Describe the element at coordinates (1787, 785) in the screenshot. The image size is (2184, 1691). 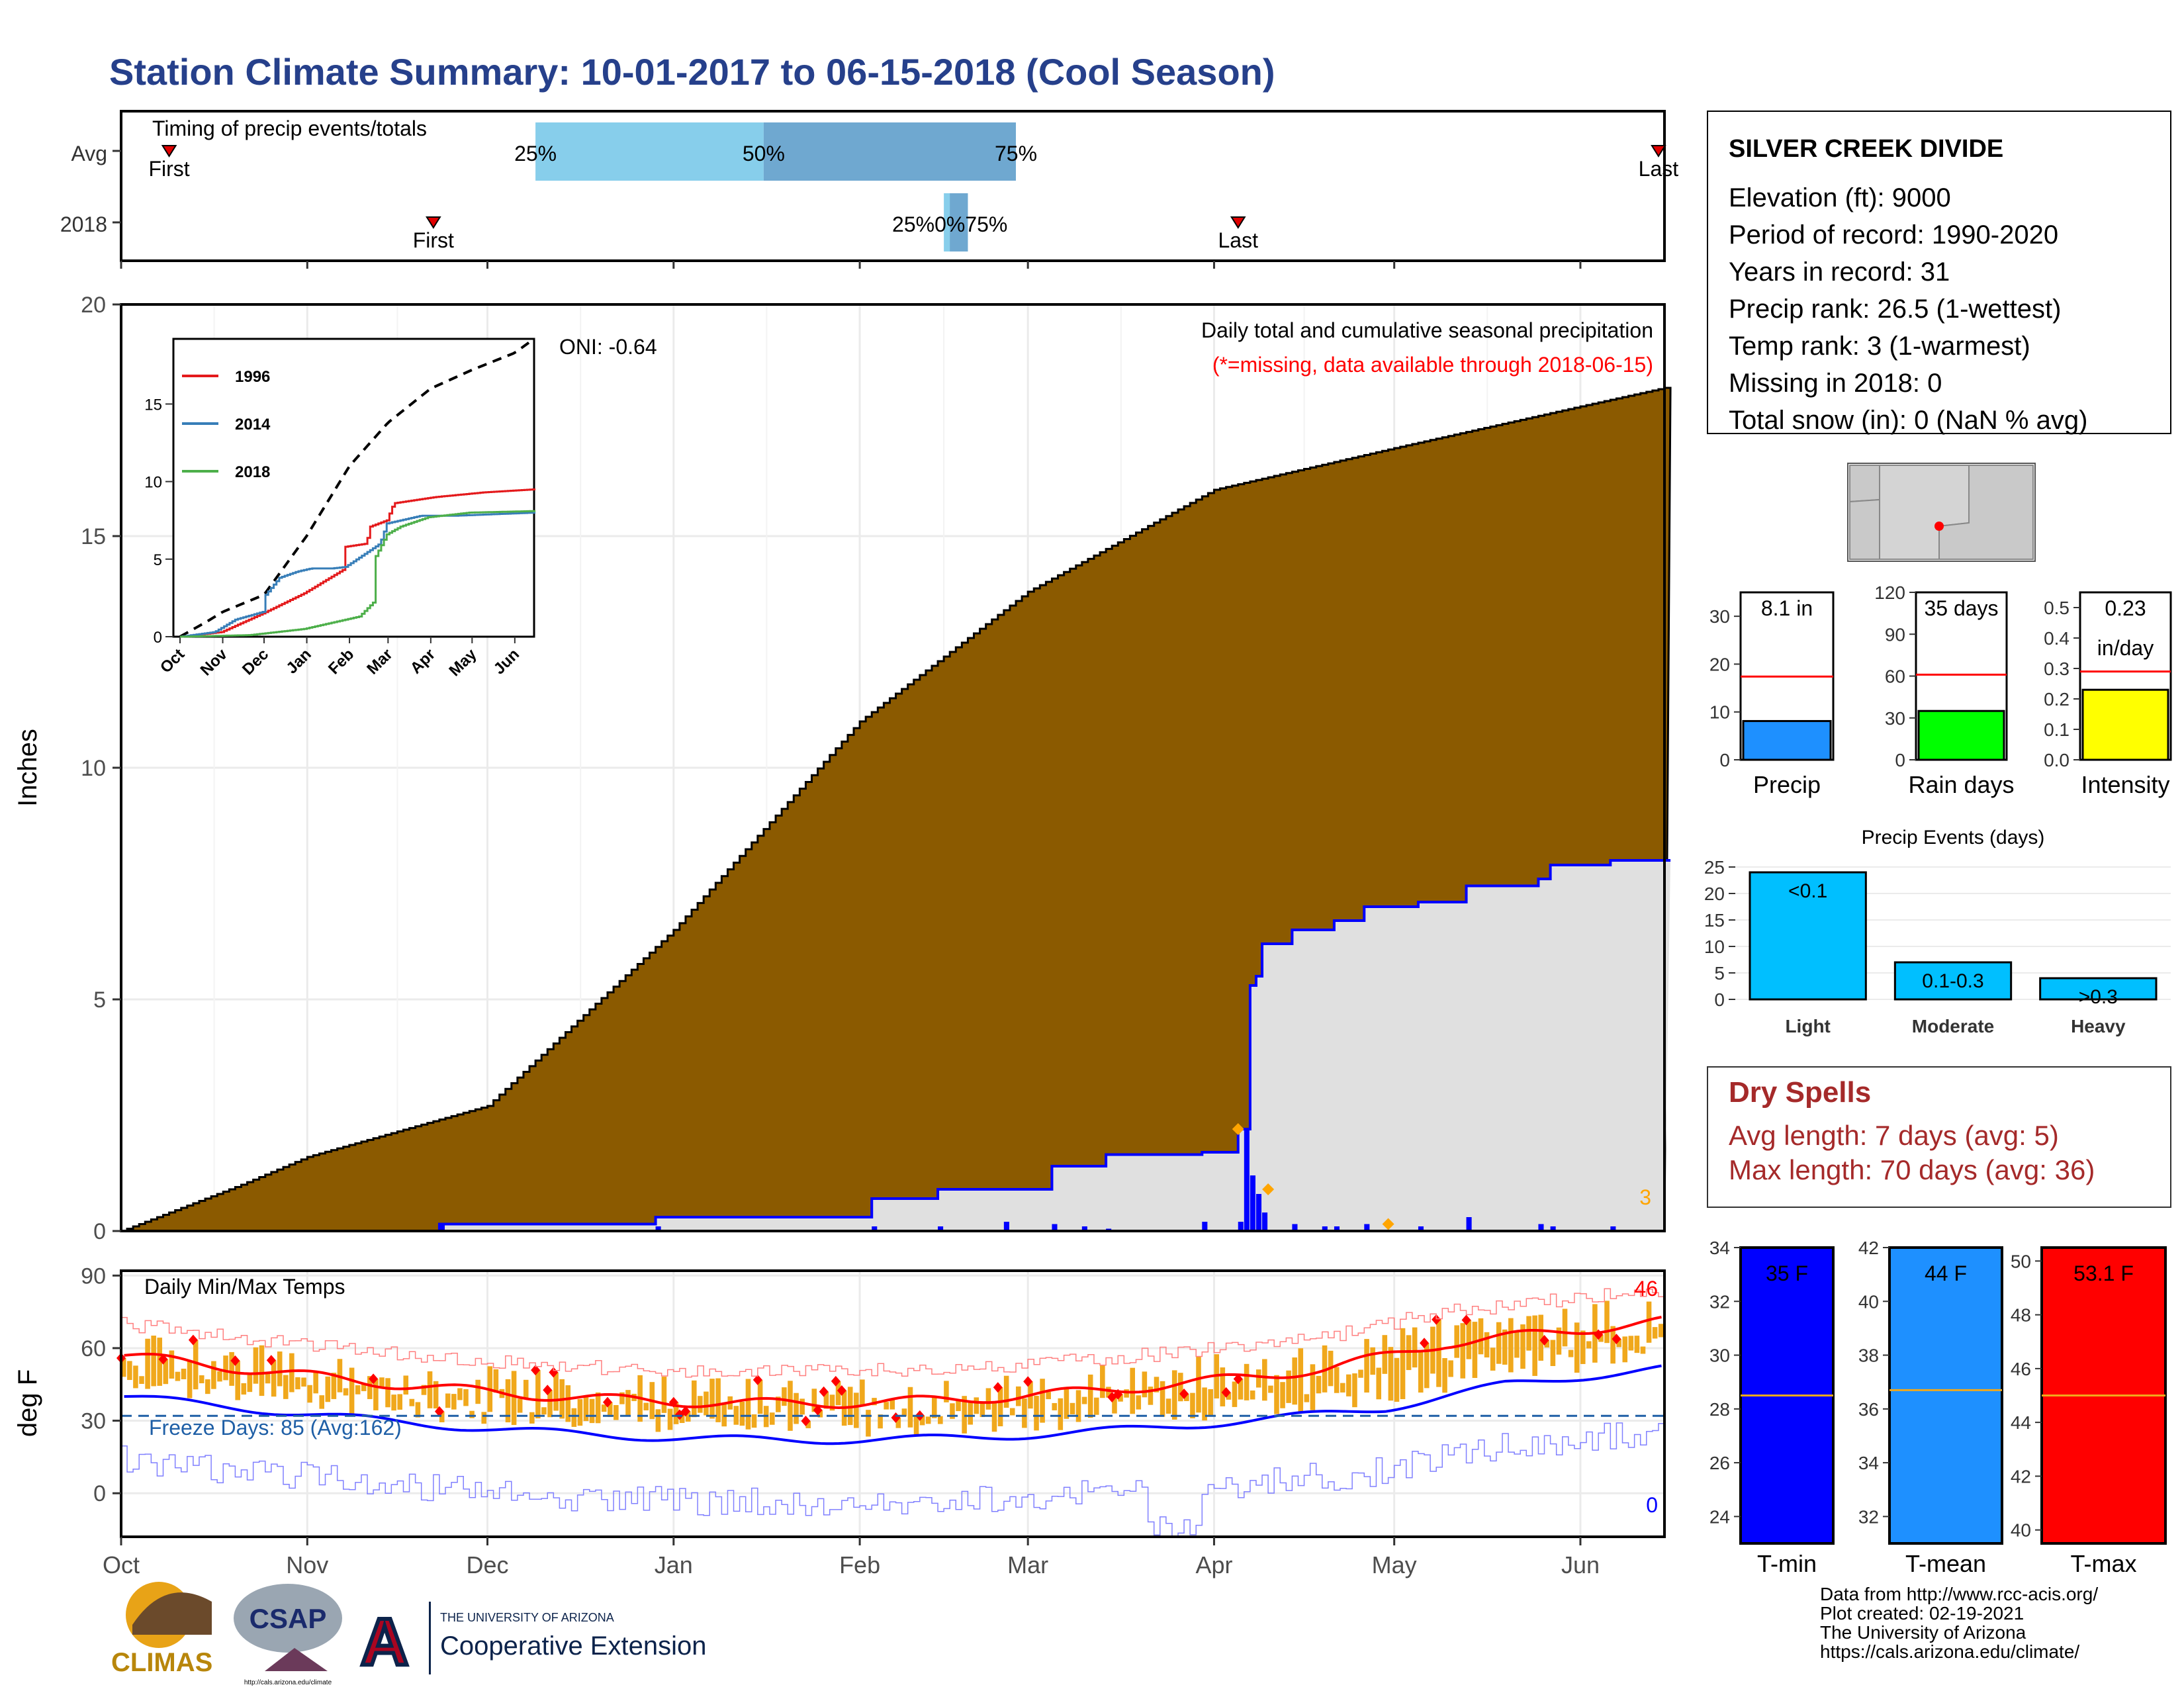
I see `mini-bar-label: Precip` at that location.